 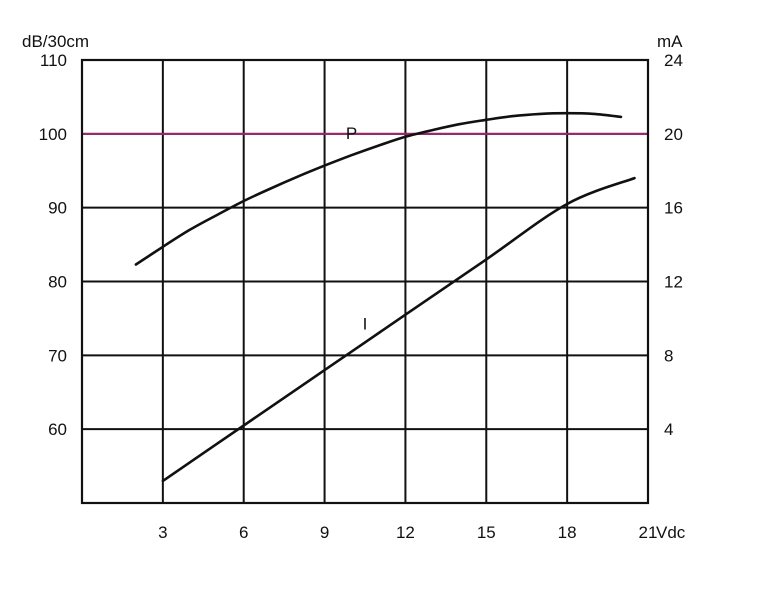 What do you see at coordinates (567, 532) in the screenshot?
I see `x-tick-18: 18` at bounding box center [567, 532].